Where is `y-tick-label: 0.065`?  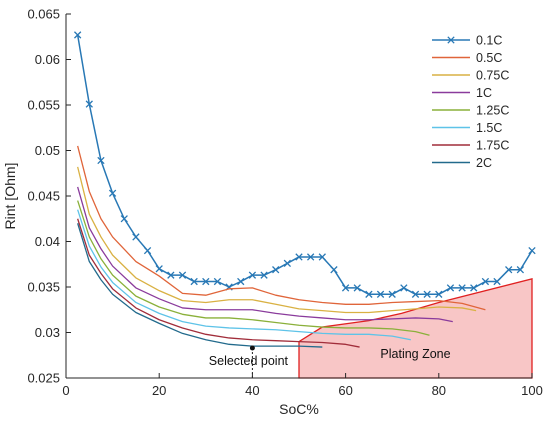 y-tick-label: 0.065 is located at coordinates (43, 14).